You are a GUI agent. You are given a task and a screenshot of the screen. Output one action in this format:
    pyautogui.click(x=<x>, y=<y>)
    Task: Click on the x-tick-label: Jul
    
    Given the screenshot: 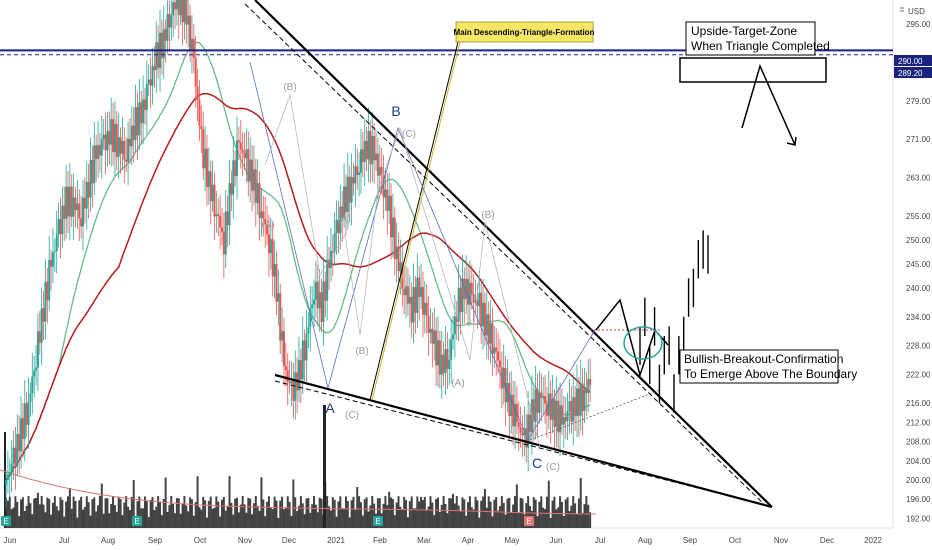 What is the action you would take?
    pyautogui.click(x=64, y=540)
    